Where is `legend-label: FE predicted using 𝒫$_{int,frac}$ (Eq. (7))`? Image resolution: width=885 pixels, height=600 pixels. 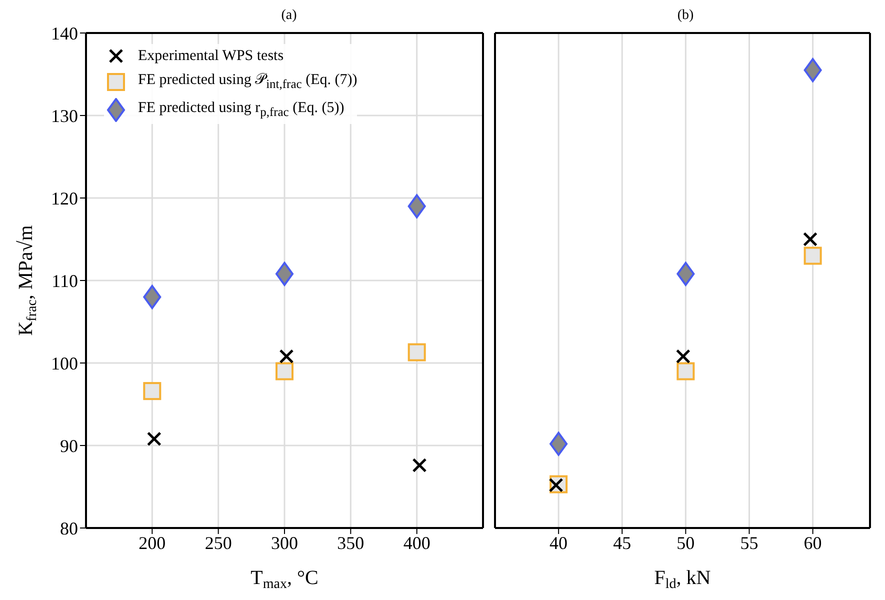 legend-label: FE predicted using 𝒫$_{int,frac}$ (Eq. (7)) is located at coordinates (248, 82).